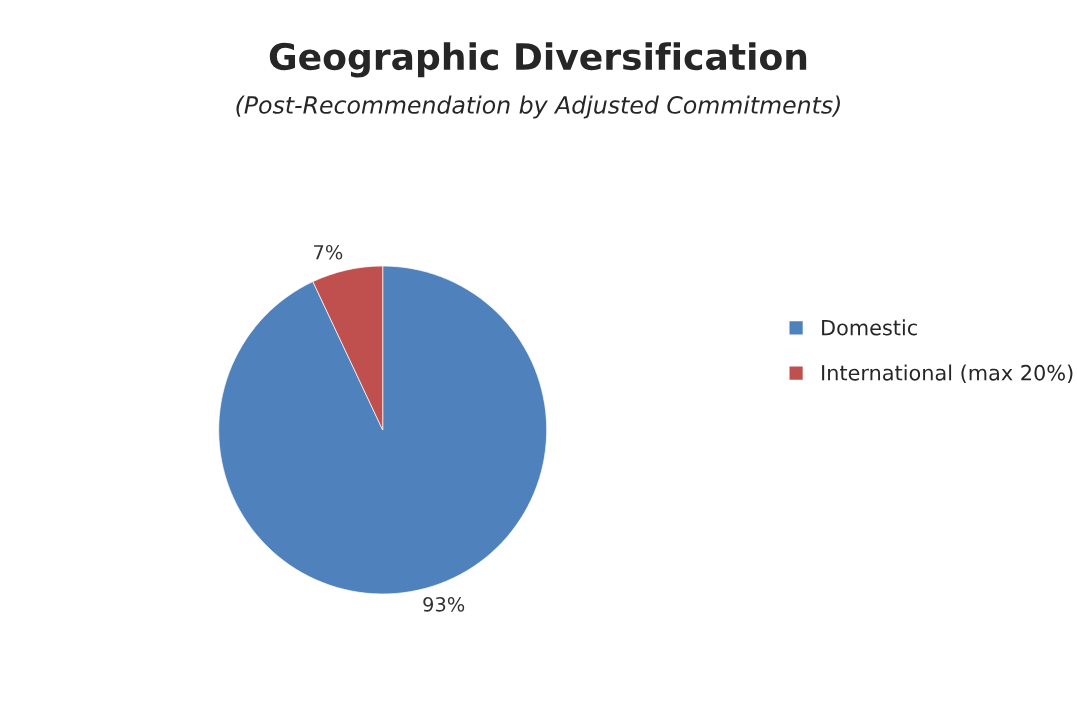  Describe the element at coordinates (328, 252) in the screenshot. I see `data-label: 7%` at that location.